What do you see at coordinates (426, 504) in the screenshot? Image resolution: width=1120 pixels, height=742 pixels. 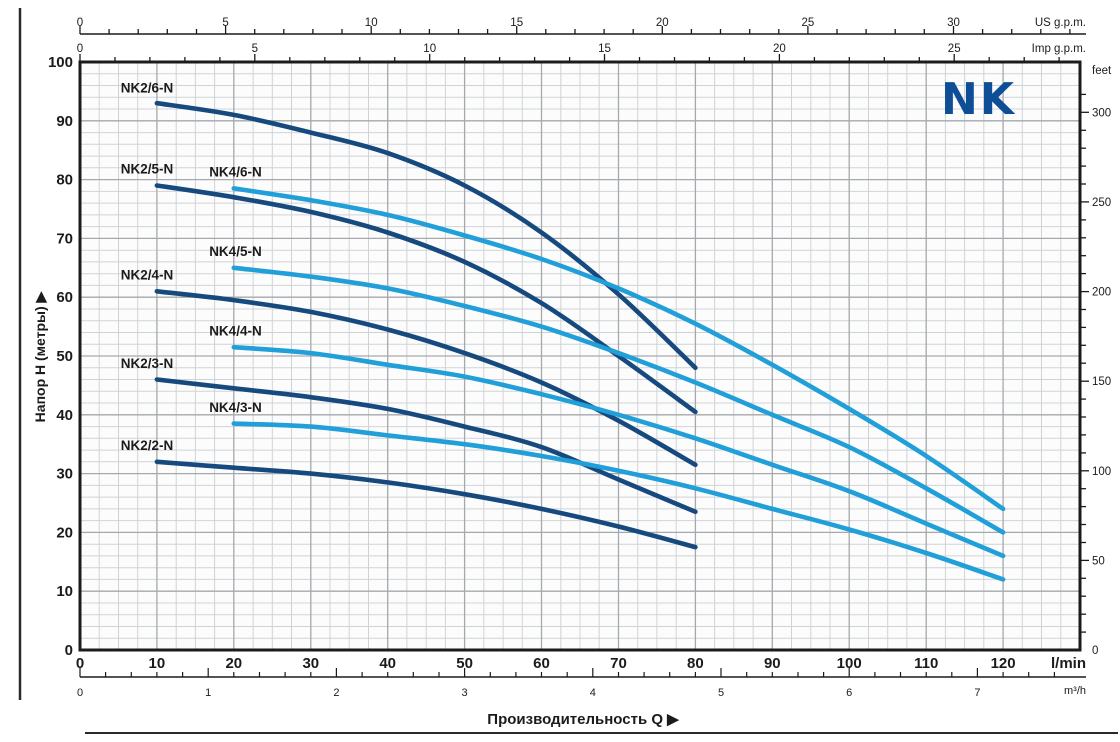 I see `curve-NK2/2-N` at bounding box center [426, 504].